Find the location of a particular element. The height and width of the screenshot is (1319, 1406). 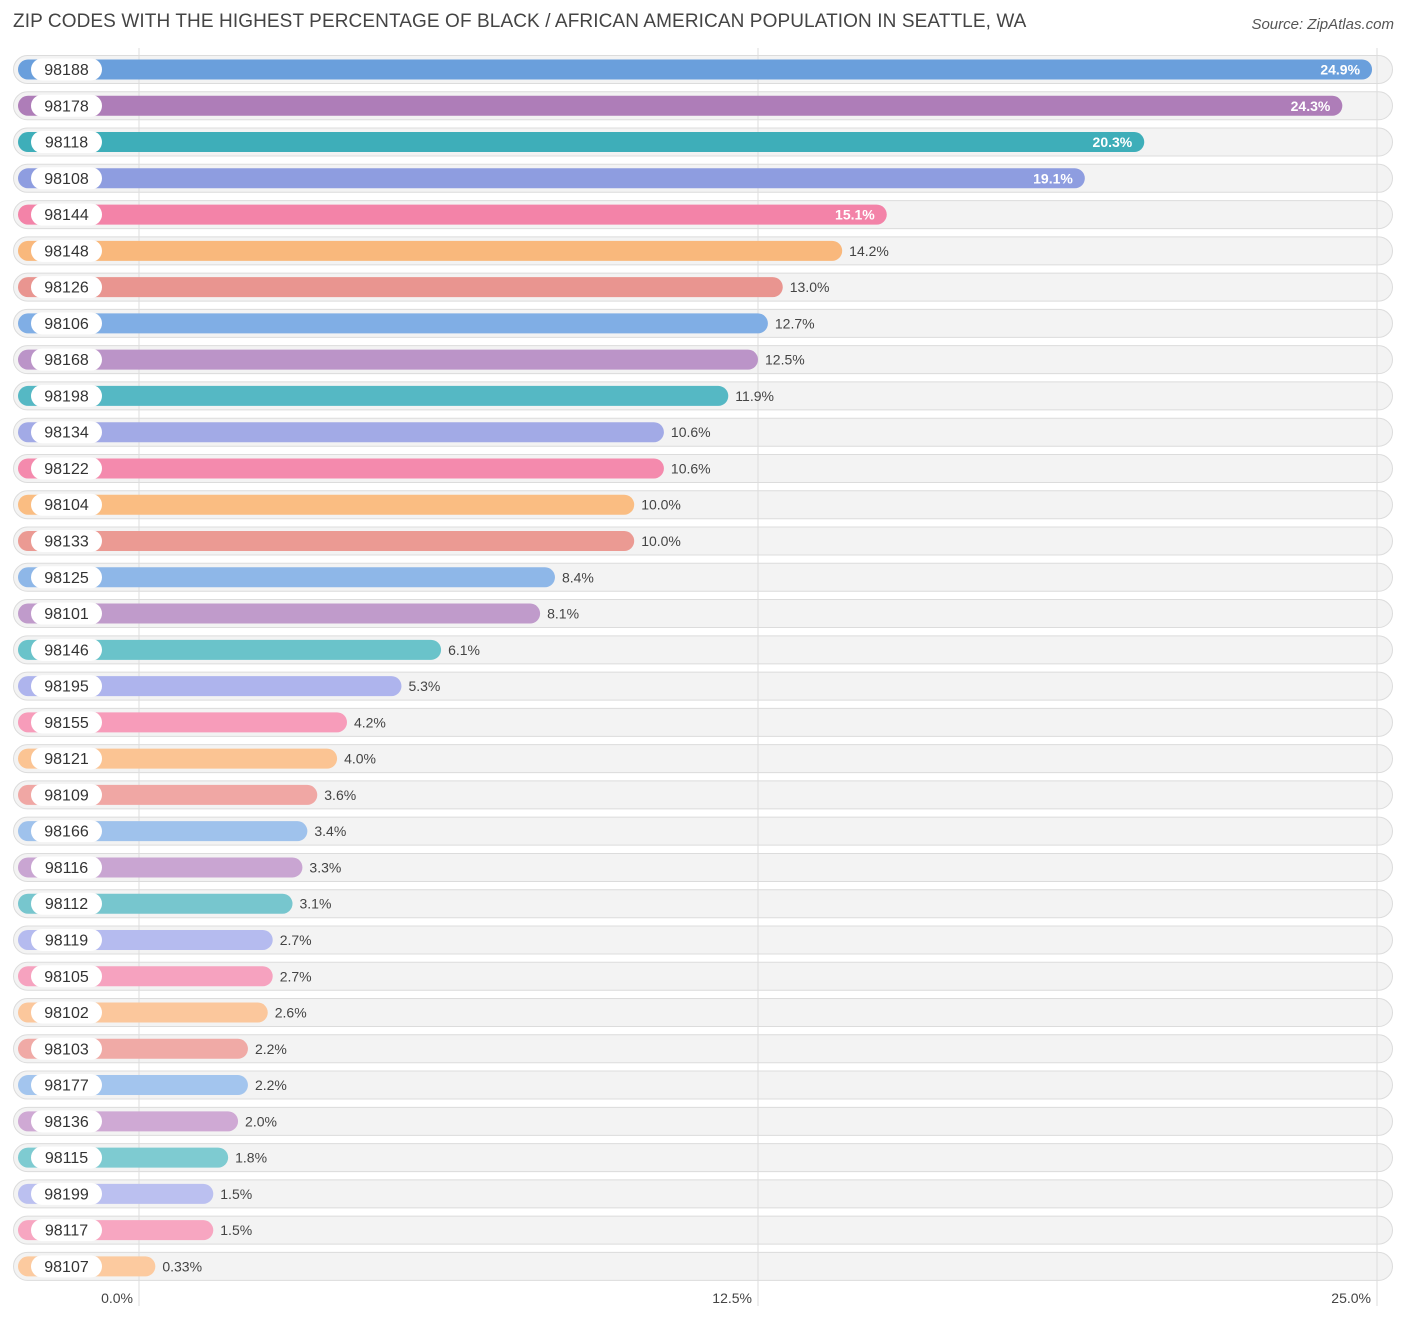

value-label: 14.2% is located at coordinates (869, 251).